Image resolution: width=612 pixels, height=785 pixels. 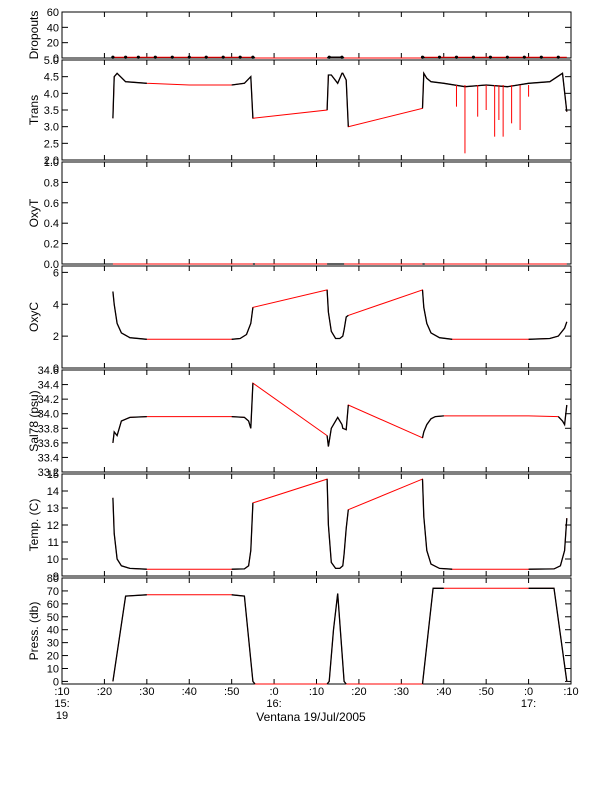 What do you see at coordinates (51, 144) in the screenshot?
I see `y-tick-label: 2.5` at bounding box center [51, 144].